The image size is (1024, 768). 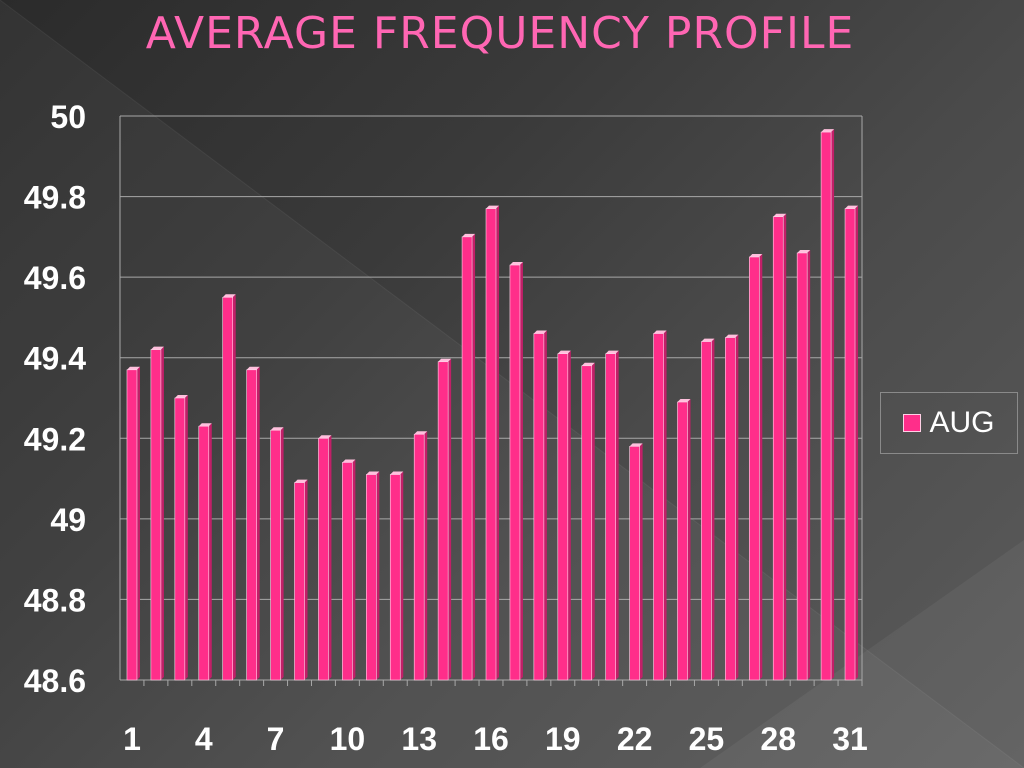 What do you see at coordinates (348, 739) in the screenshot?
I see `x-tick-label: 10` at bounding box center [348, 739].